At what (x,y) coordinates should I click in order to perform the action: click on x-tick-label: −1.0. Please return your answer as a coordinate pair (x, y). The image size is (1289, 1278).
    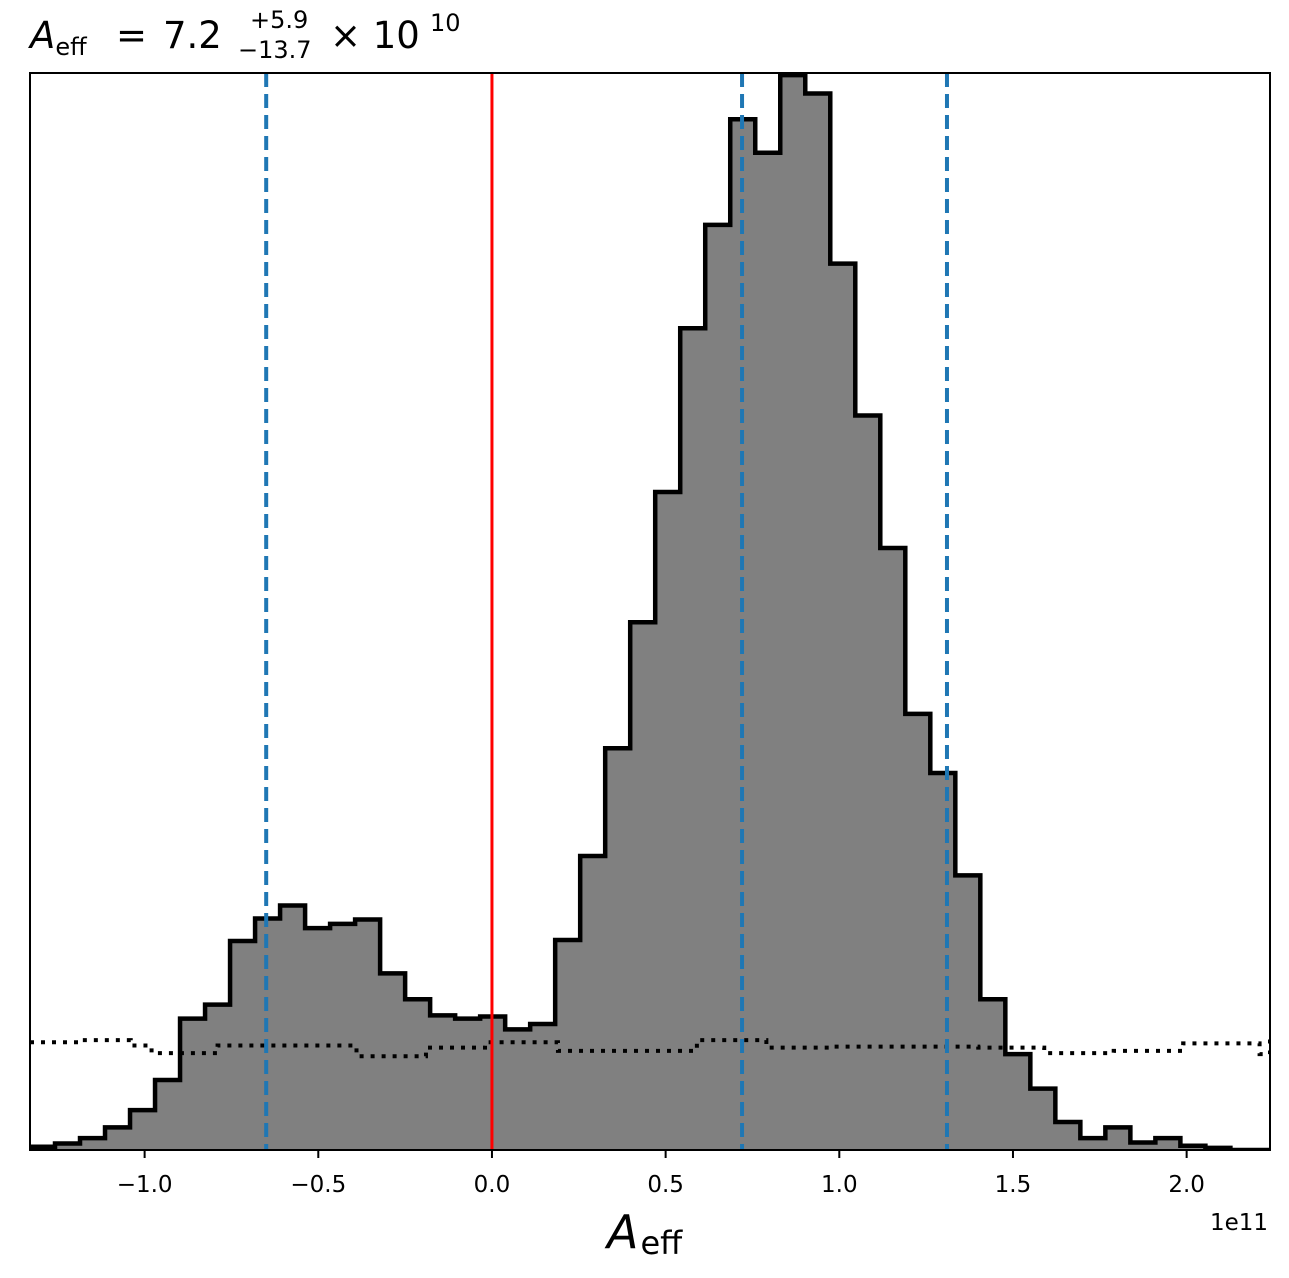
    Looking at the image, I should click on (145, 1185).